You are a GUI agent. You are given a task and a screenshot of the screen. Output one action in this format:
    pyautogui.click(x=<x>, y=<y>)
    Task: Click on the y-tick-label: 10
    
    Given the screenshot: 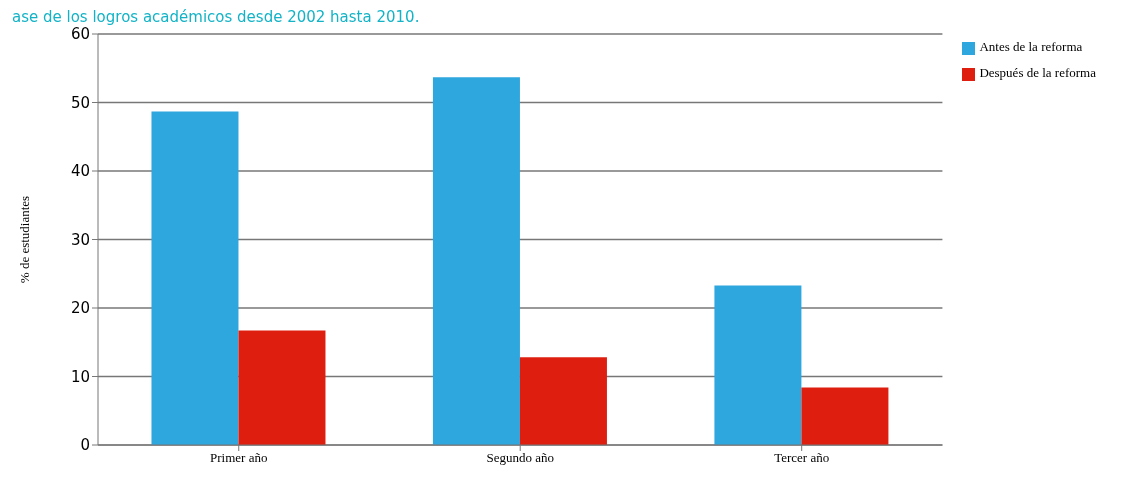 What is the action you would take?
    pyautogui.click(x=80, y=376)
    